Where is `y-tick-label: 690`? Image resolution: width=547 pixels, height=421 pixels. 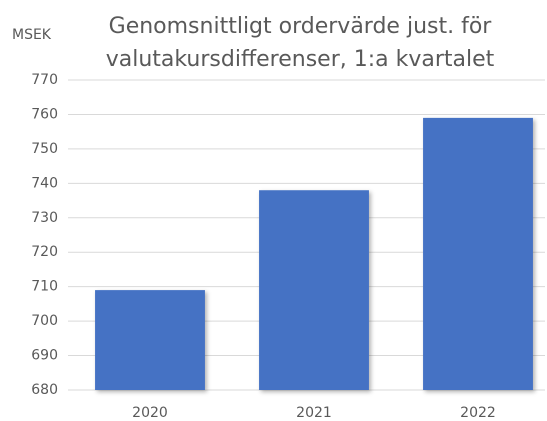 y-tick-label: 690 is located at coordinates (44, 356).